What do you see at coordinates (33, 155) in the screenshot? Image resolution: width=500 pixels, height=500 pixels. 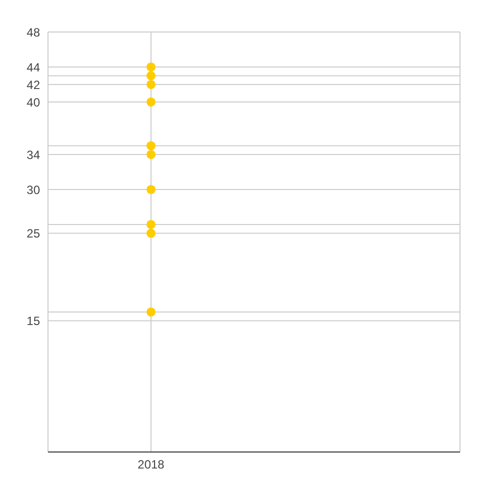 I see `y-tick-label: 34` at bounding box center [33, 155].